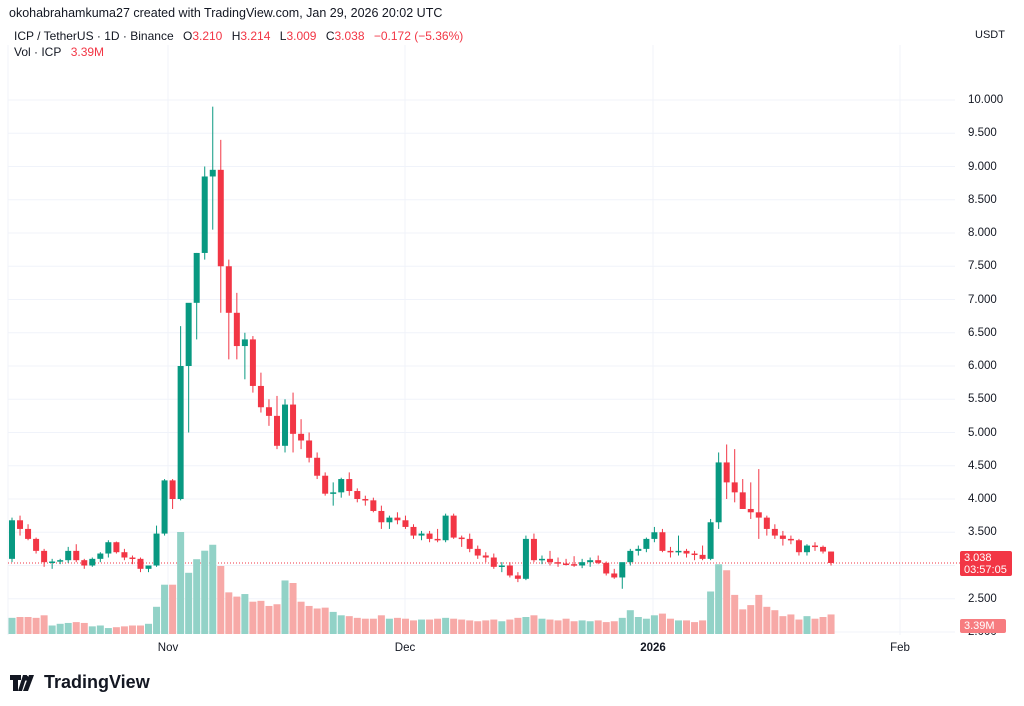 This screenshot has width=1024, height=706. I want to click on currency-unit-button: USDT, so click(990, 35).